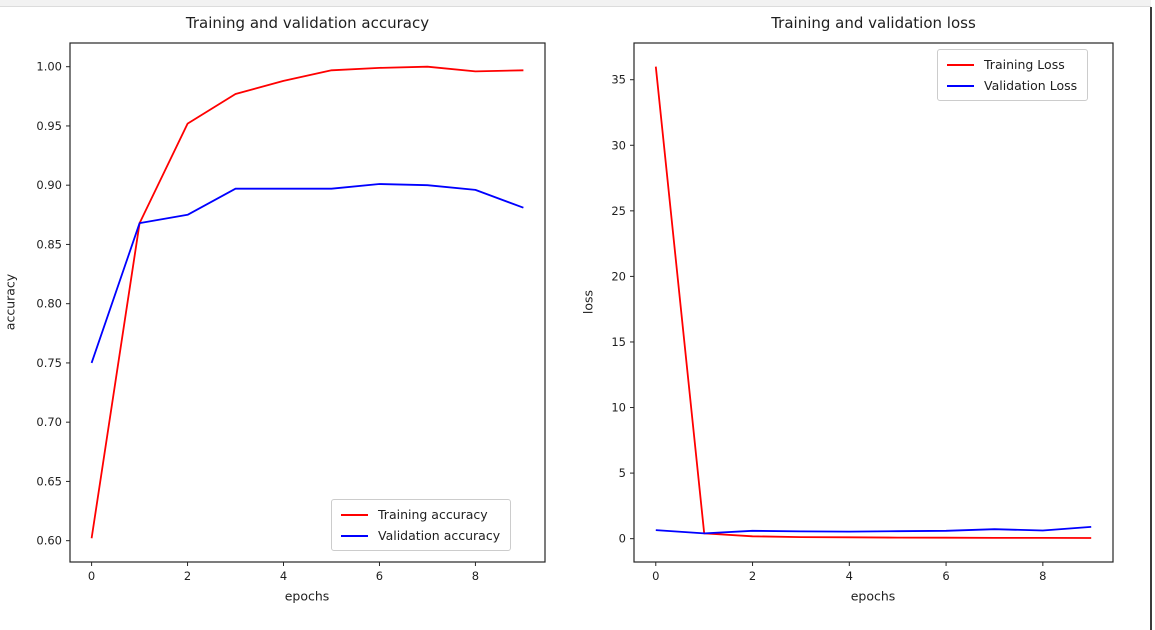  What do you see at coordinates (49, 481) in the screenshot?
I see `y-tick-label: 0.65` at bounding box center [49, 481].